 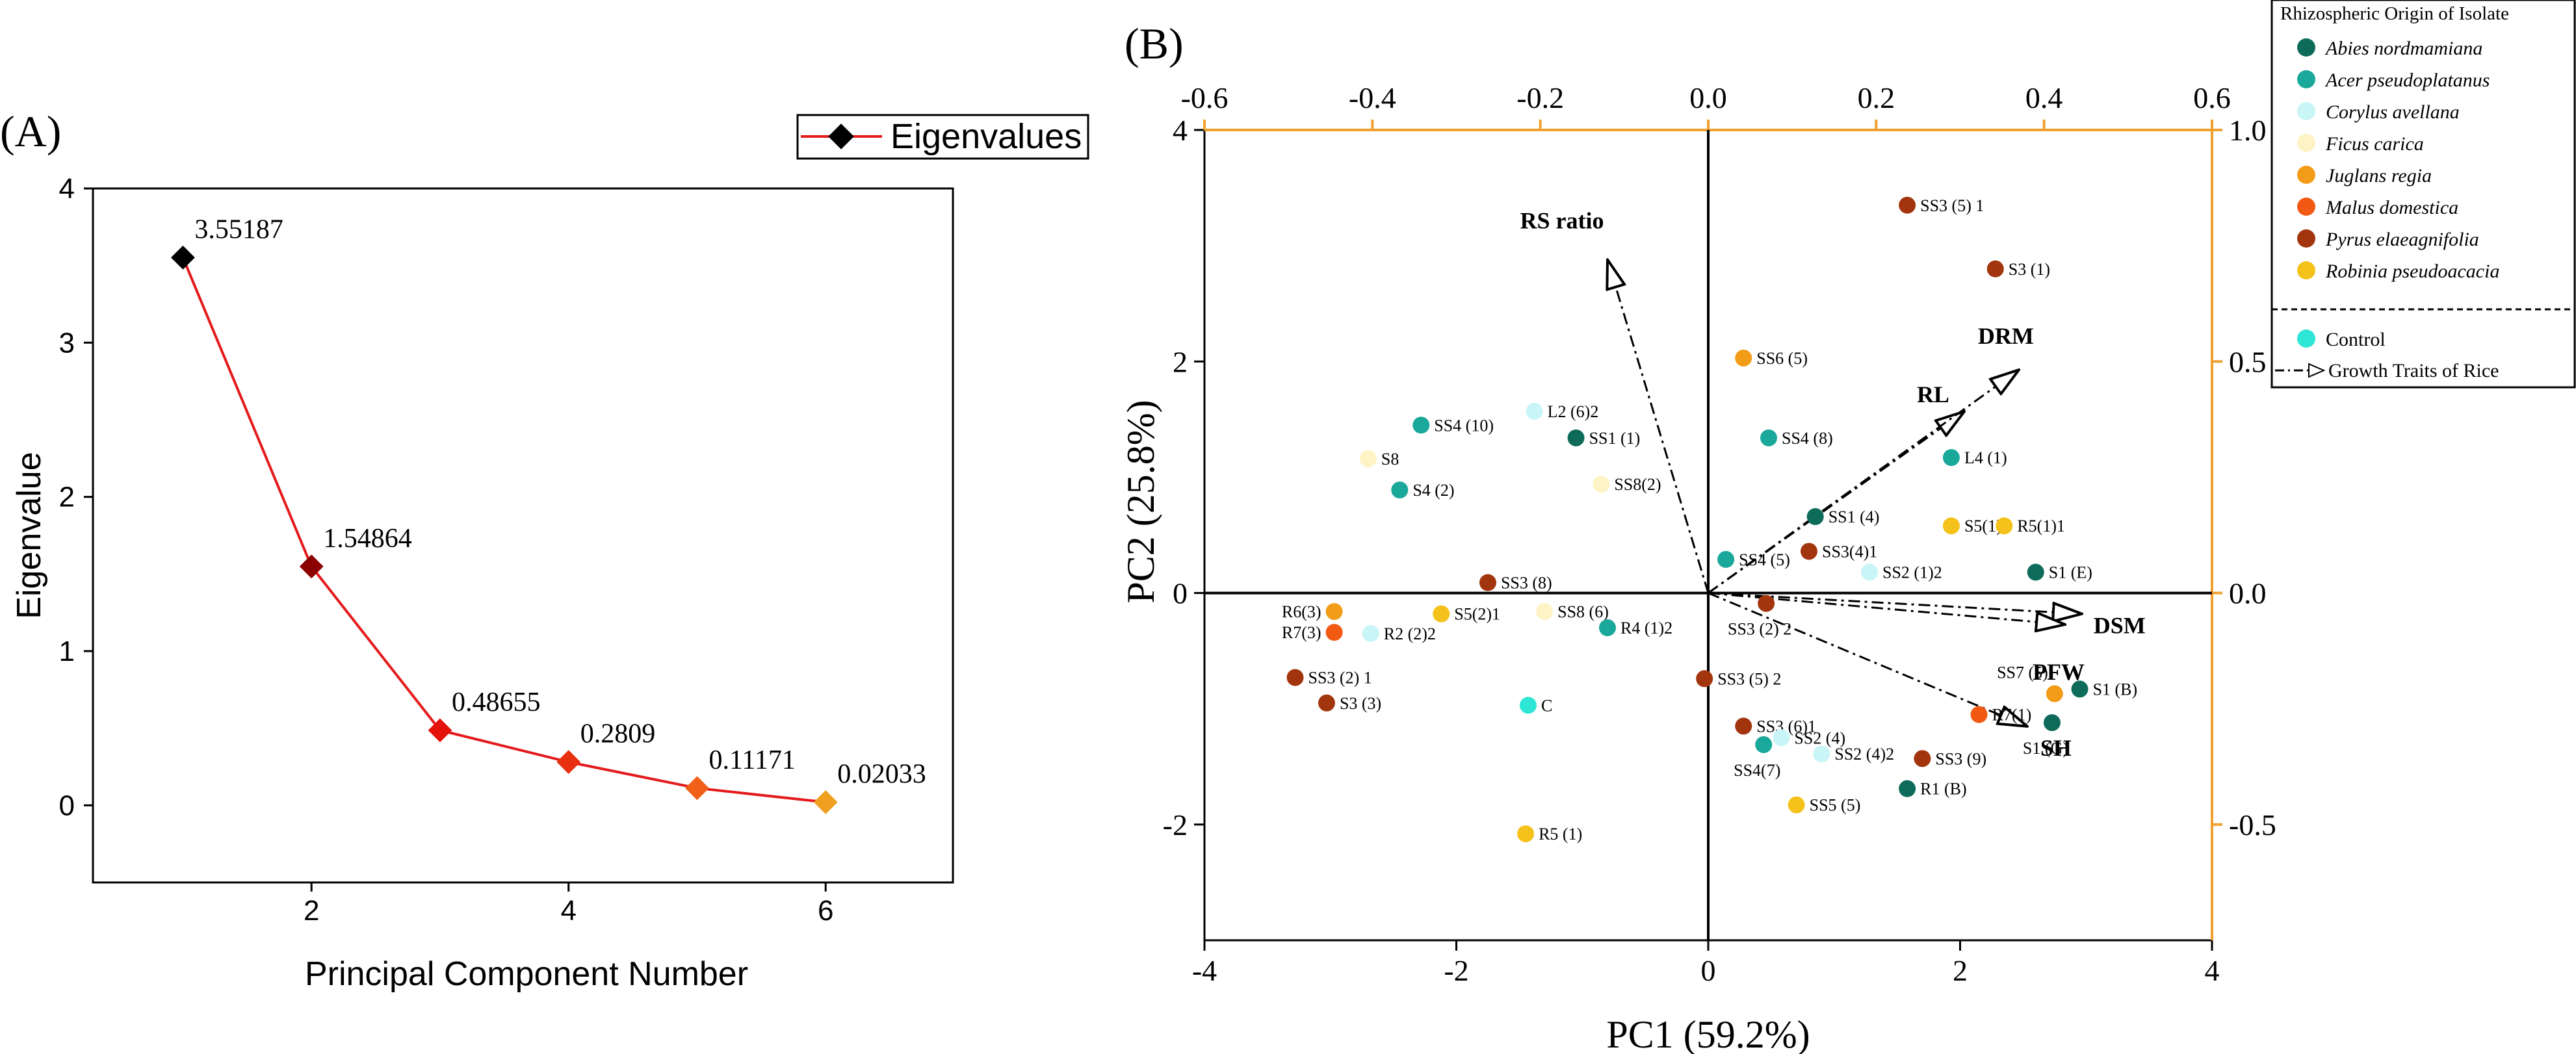 I want to click on isolate-point-label: S3 (3), so click(x=1360, y=703).